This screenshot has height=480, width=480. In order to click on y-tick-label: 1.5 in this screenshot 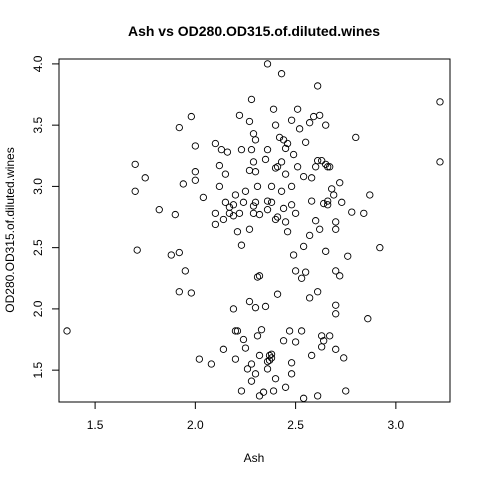, I will do `click(38, 369)`.